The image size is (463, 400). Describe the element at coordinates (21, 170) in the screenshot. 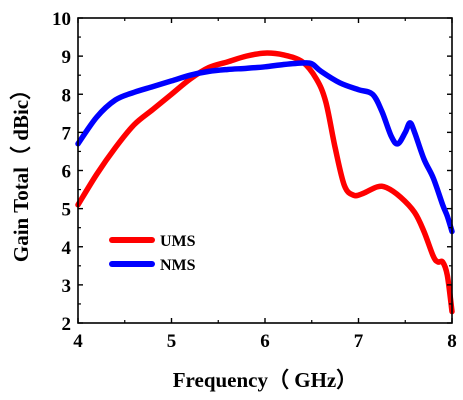

I see `y-axis-label: Gain Total（ dBic）` at that location.